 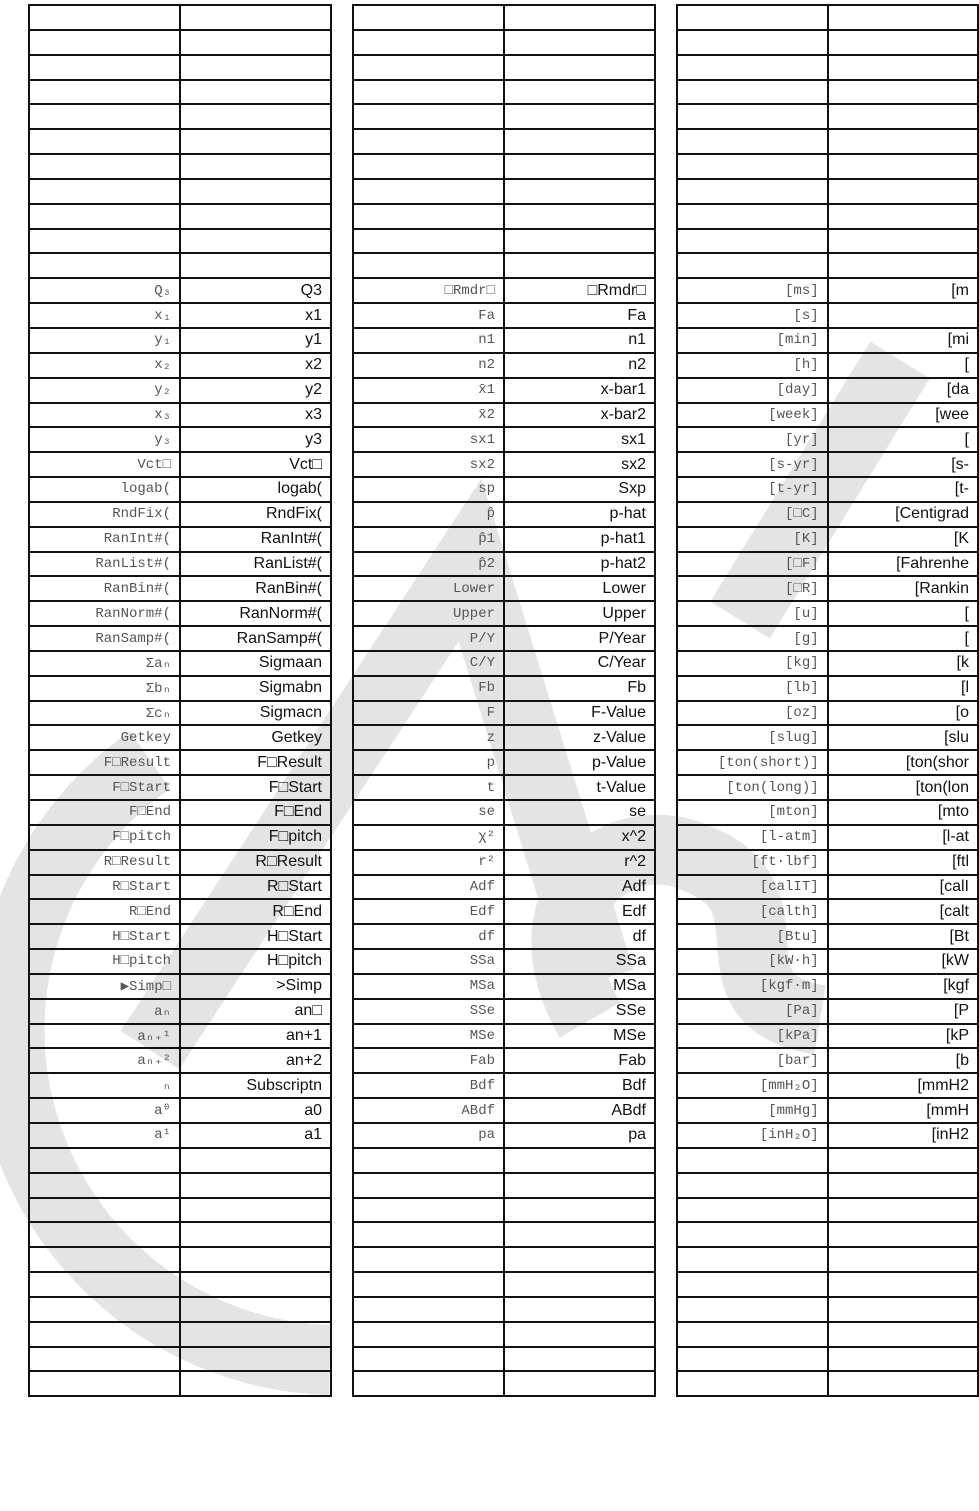 I want to click on command-cell: Upper, so click(x=428, y=614).